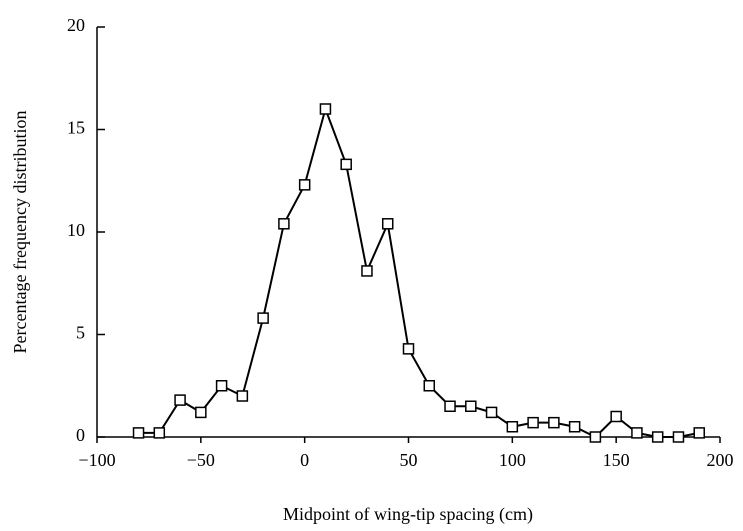  What do you see at coordinates (201, 460) in the screenshot?
I see `x-tick-label: −50` at bounding box center [201, 460].